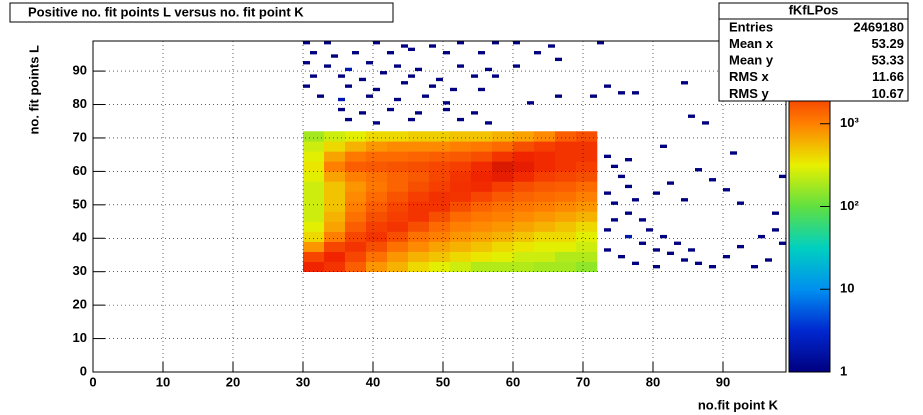 The width and height of the screenshot is (923, 415). I want to click on y-tick-label: 40, so click(80, 237).